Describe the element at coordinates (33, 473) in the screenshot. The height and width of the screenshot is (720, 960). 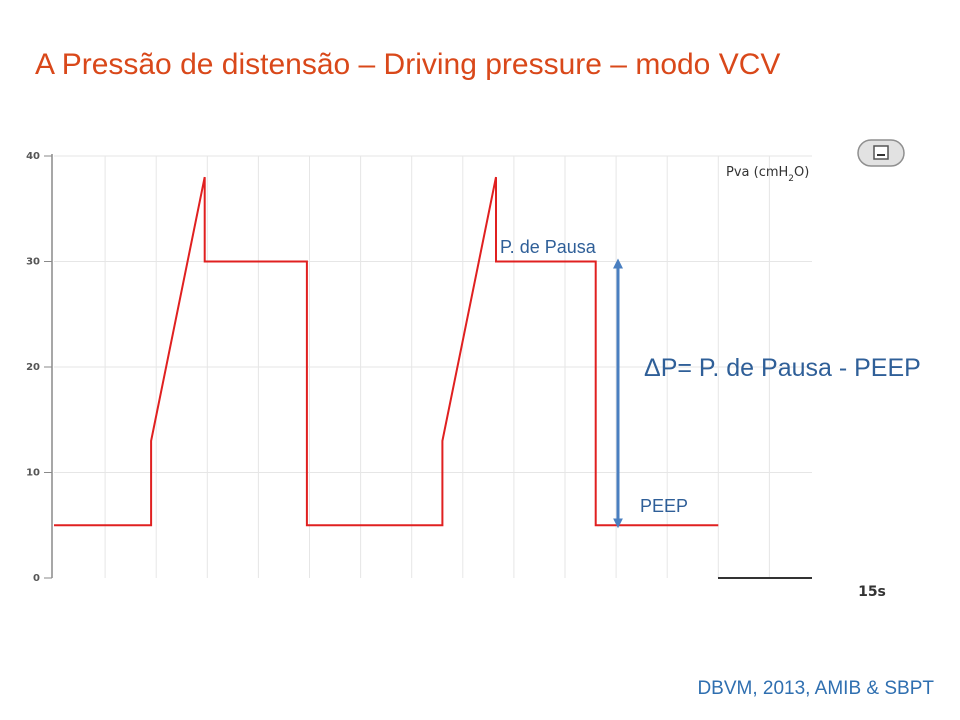
I see `y-tick-label: 10` at that location.